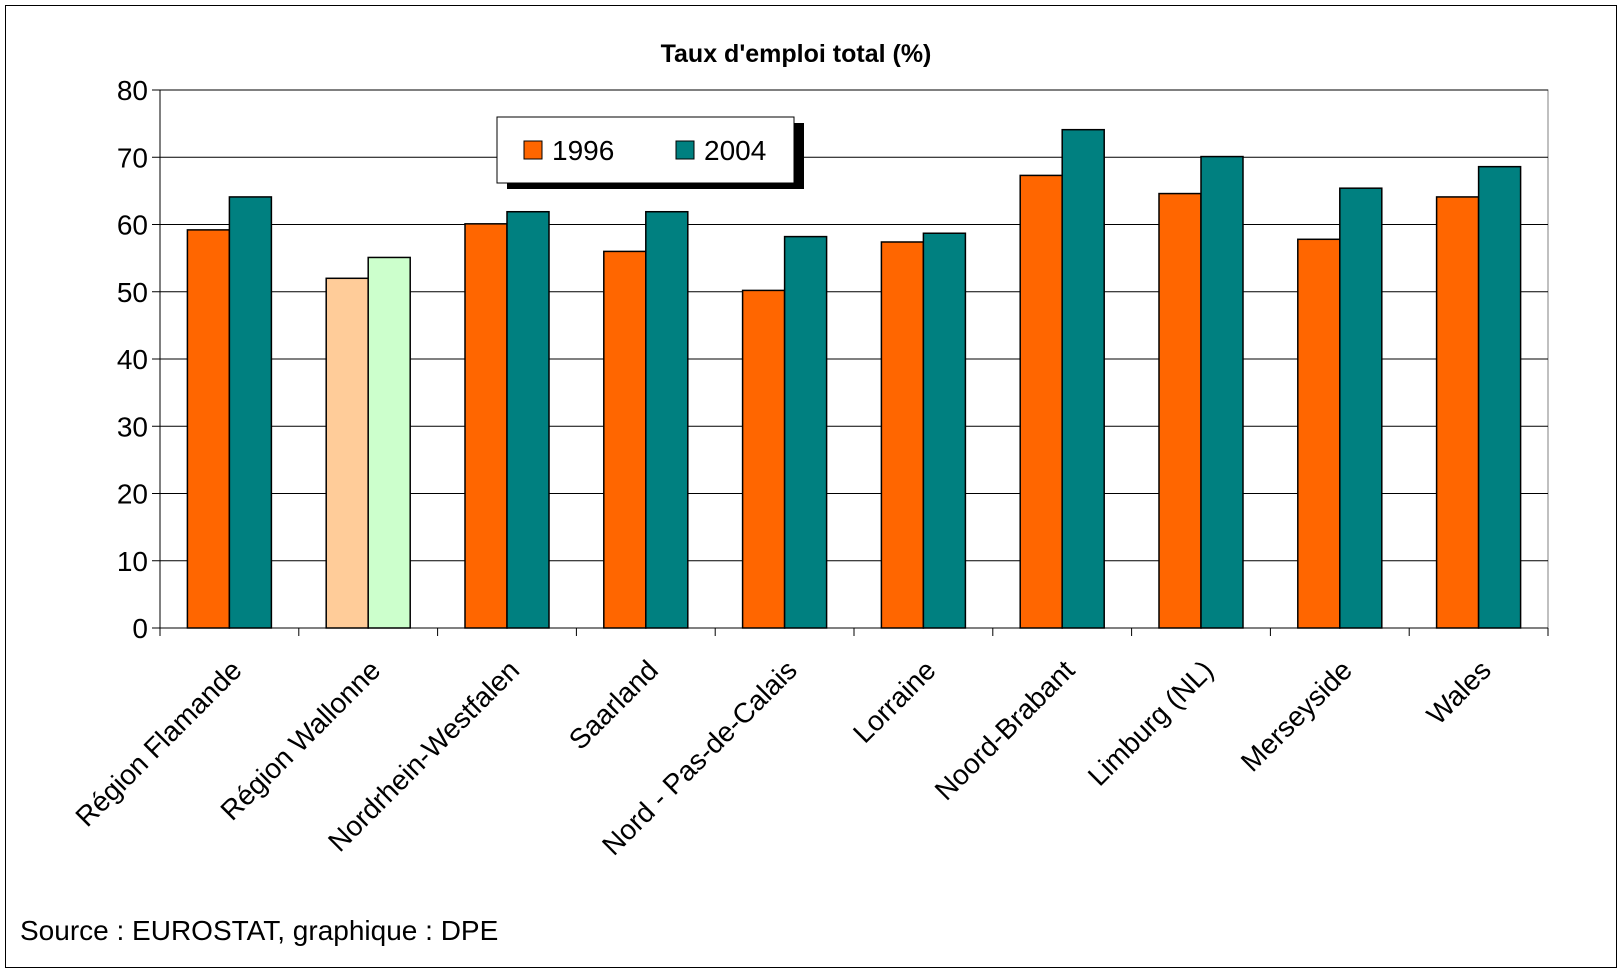 The image size is (1623, 973). I want to click on category-label: Wales, so click(1459, 692).